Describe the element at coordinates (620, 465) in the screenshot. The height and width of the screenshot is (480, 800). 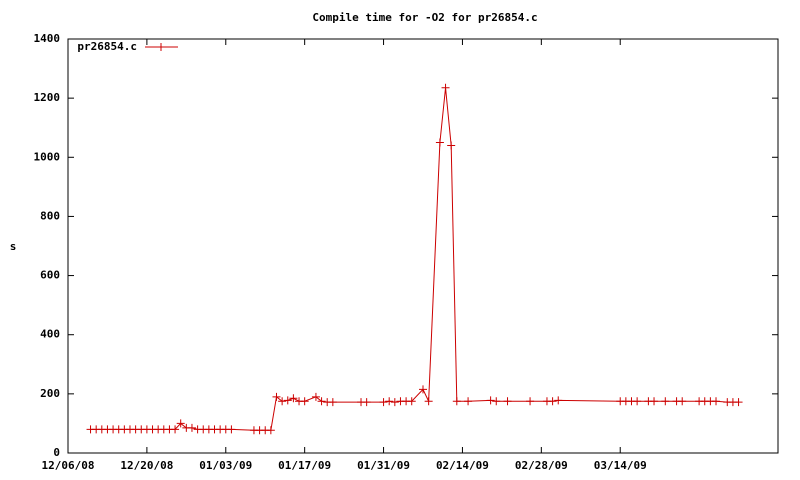
I see `x-tick-label: 03/14/09` at that location.